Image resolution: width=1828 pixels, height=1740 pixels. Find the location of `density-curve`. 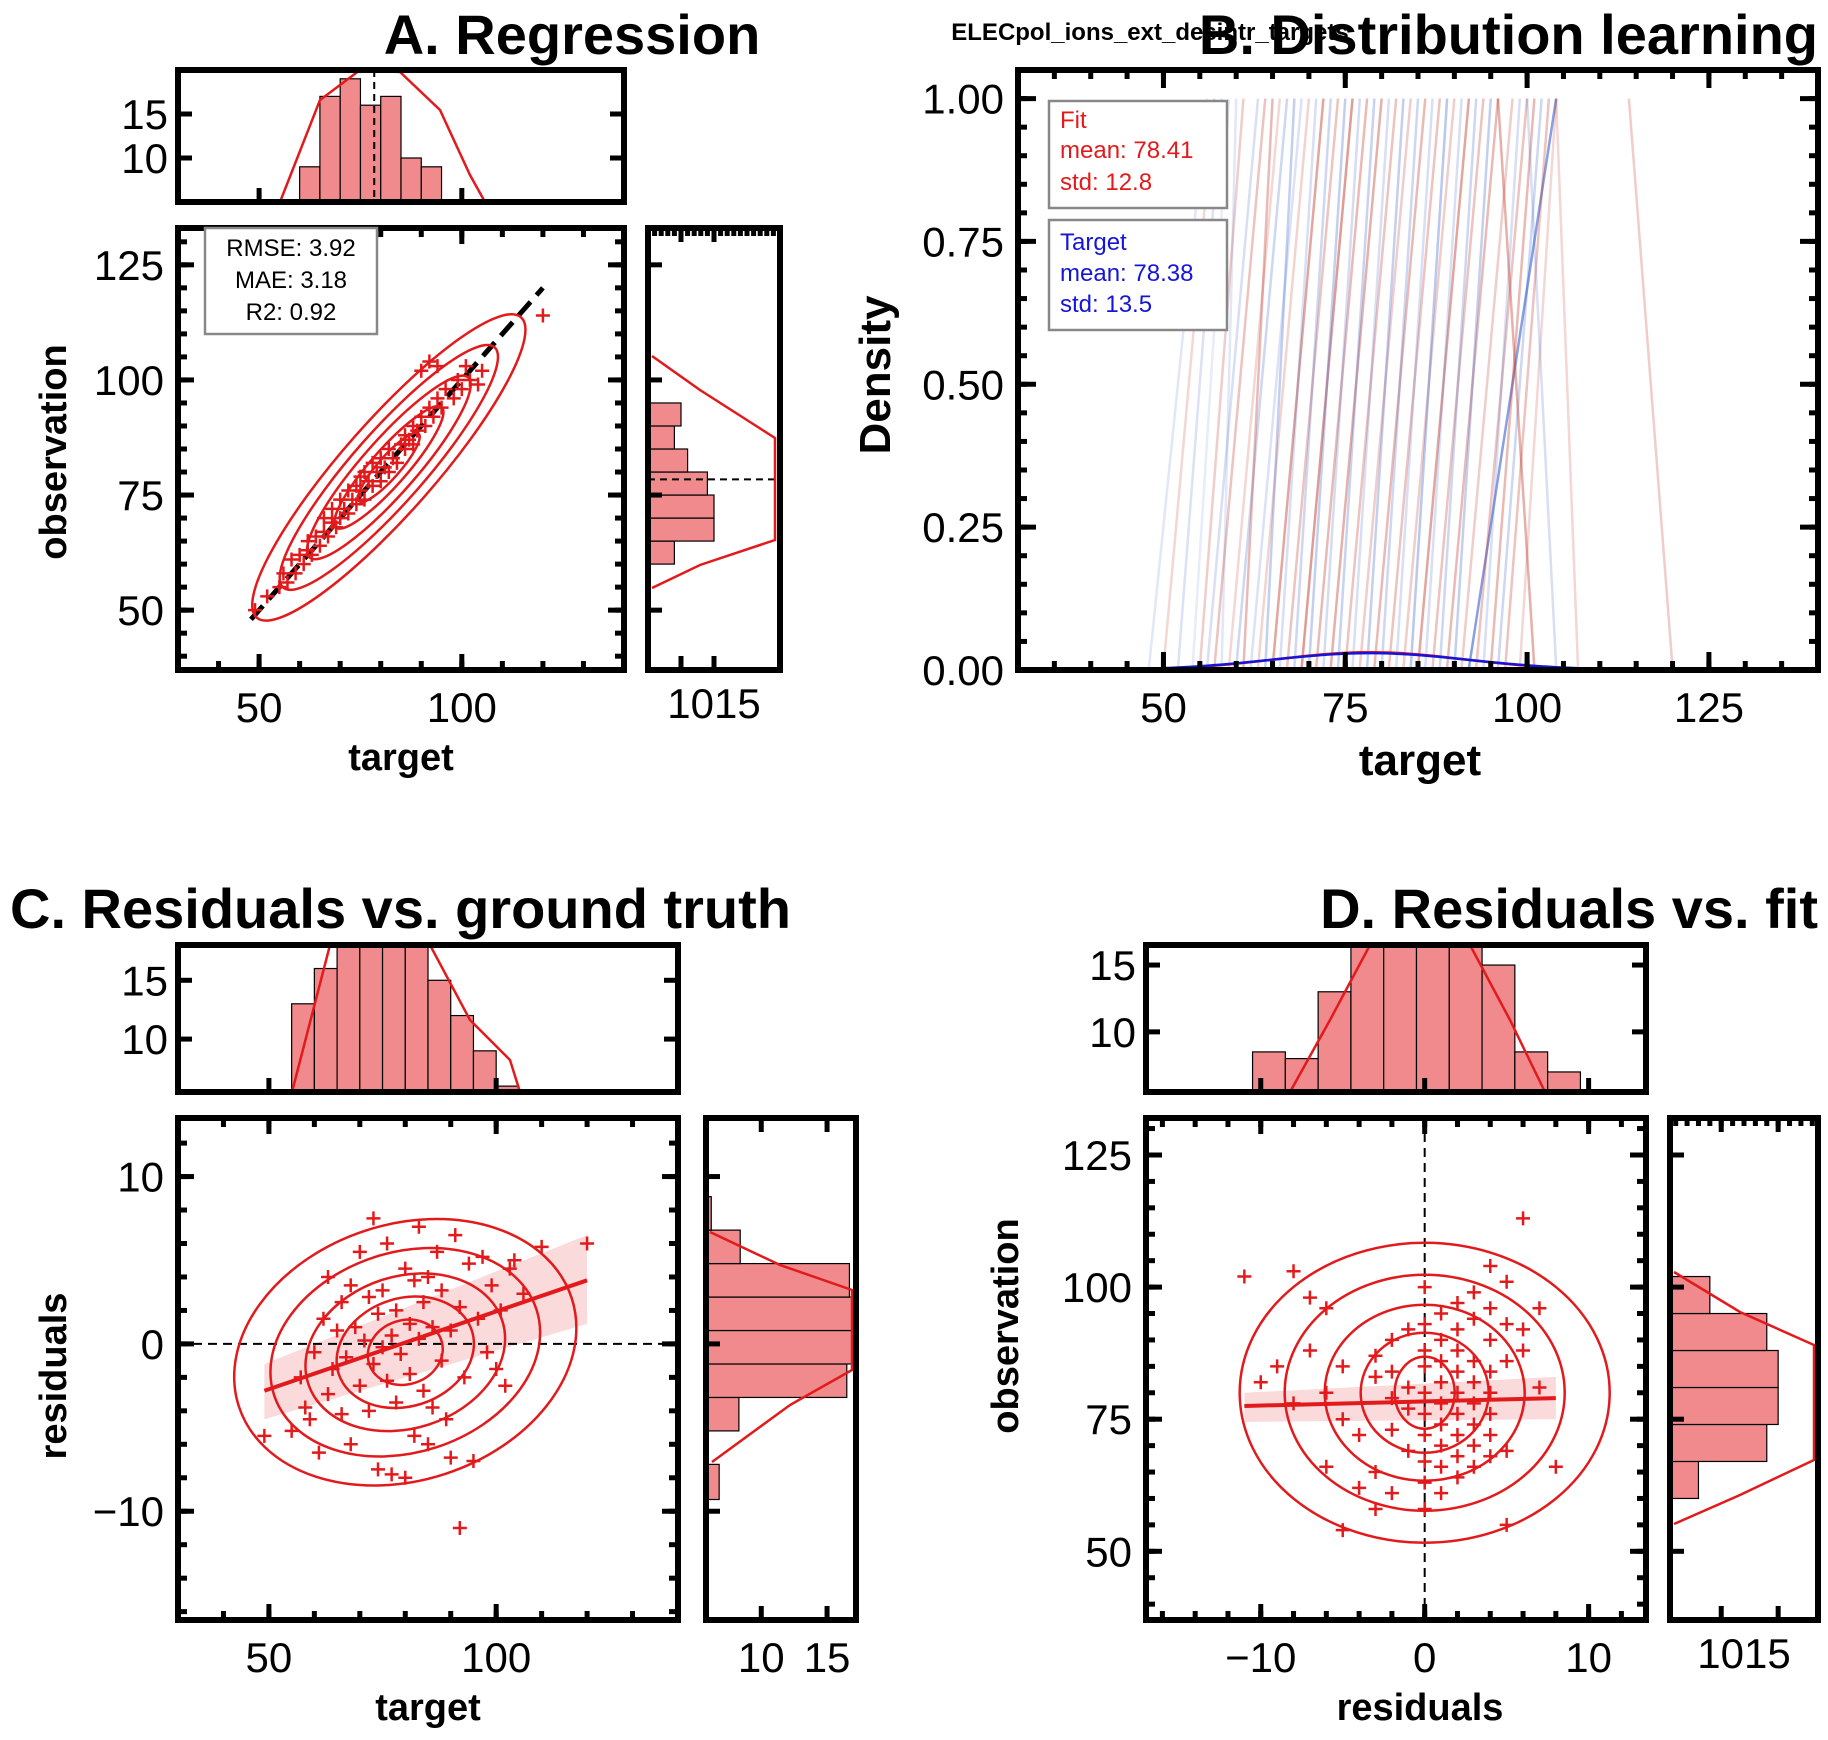

density-curve is located at coordinates (1363, 661).